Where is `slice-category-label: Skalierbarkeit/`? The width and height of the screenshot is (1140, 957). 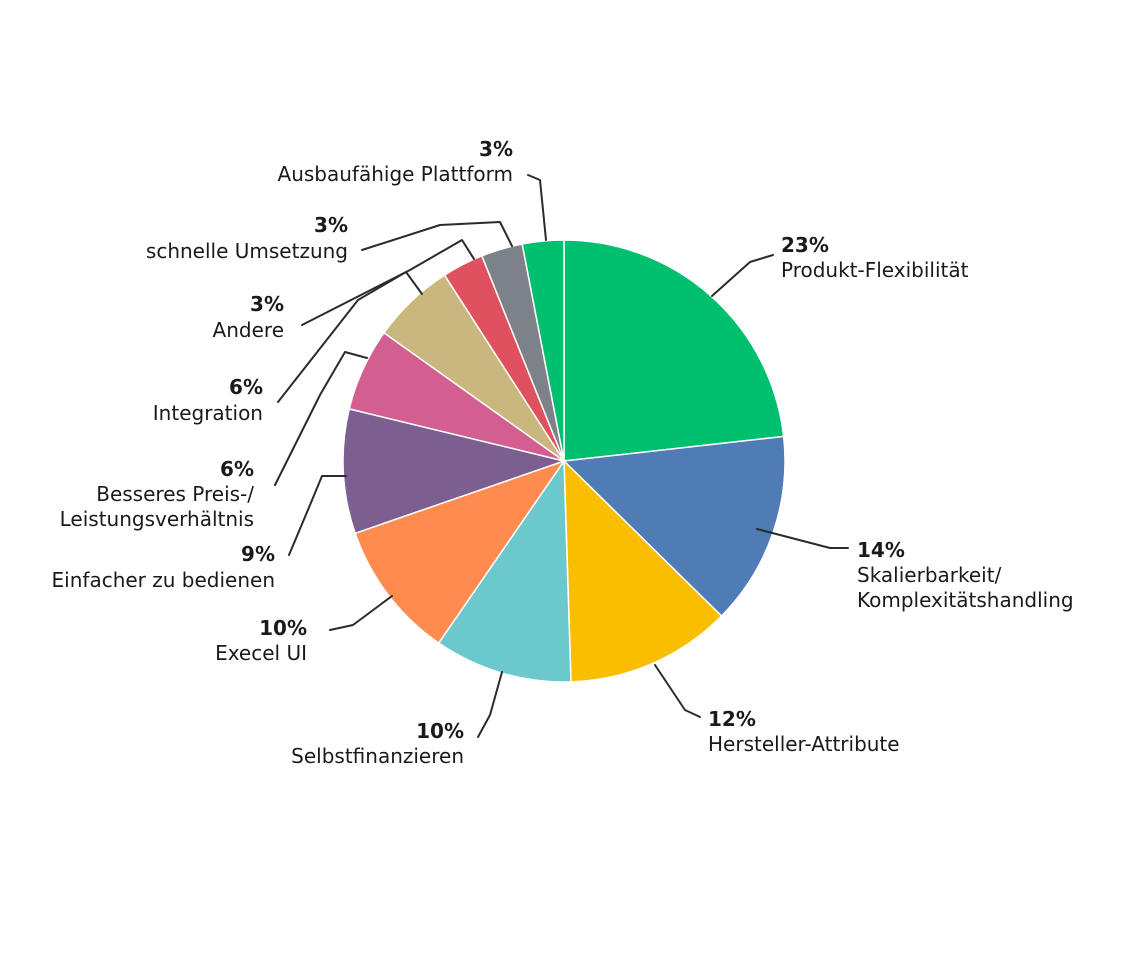 slice-category-label: Skalierbarkeit/ is located at coordinates (929, 575).